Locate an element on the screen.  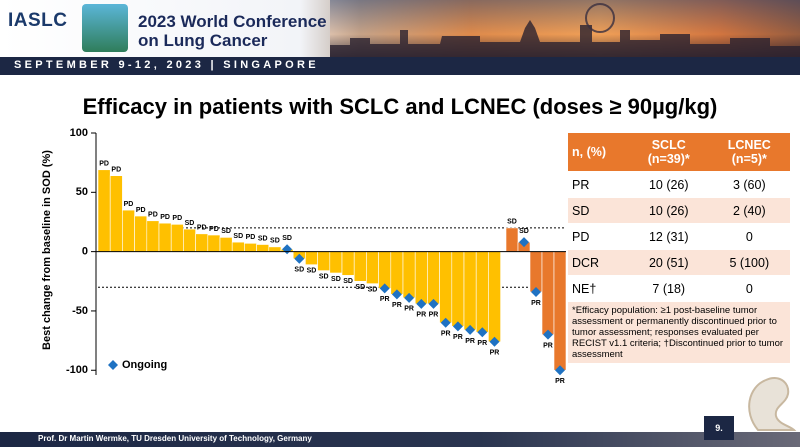
logo: IASLC is located at coordinates (38, 20).